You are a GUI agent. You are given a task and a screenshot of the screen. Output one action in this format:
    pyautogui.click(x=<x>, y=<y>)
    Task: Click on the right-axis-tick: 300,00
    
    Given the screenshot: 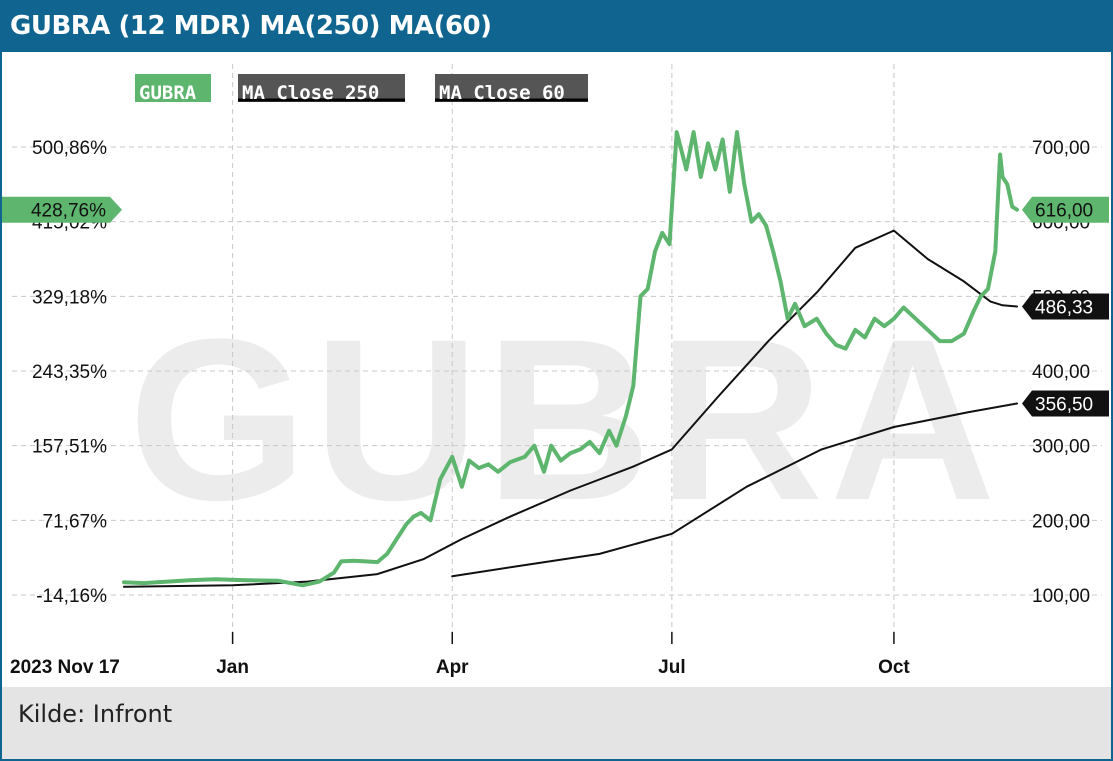 What is the action you would take?
    pyautogui.click(x=1061, y=447)
    